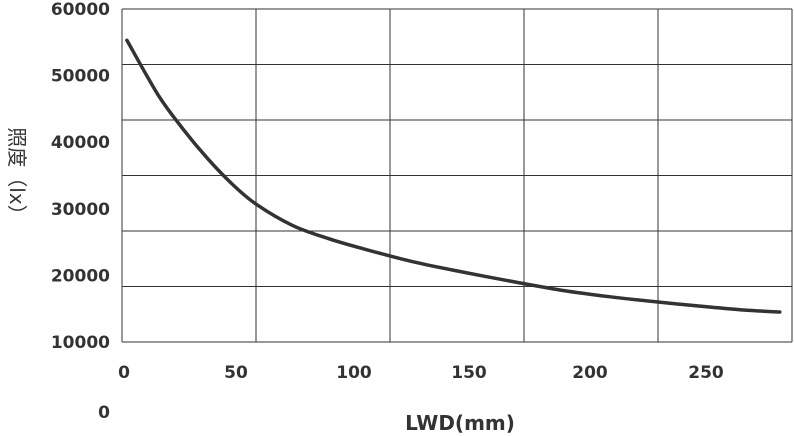  Describe the element at coordinates (706, 373) in the screenshot. I see `x-tick-label: 250` at that location.